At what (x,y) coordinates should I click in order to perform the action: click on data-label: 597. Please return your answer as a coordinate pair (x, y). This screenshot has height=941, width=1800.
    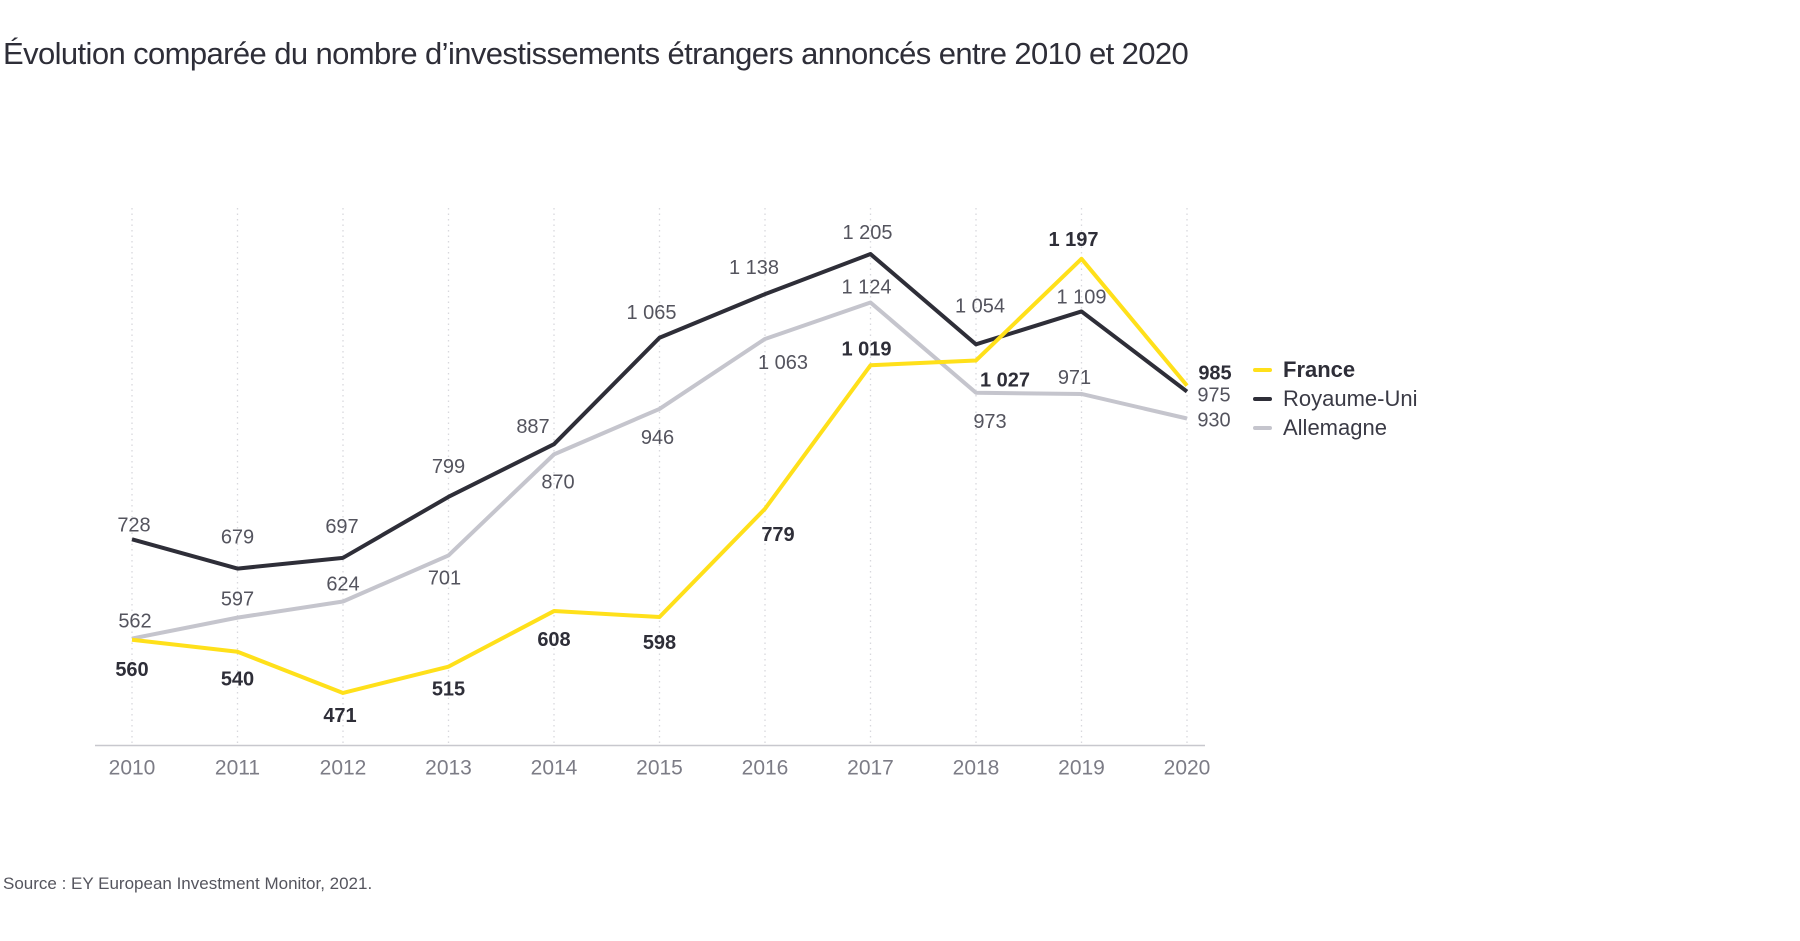
    Looking at the image, I should click on (237, 600).